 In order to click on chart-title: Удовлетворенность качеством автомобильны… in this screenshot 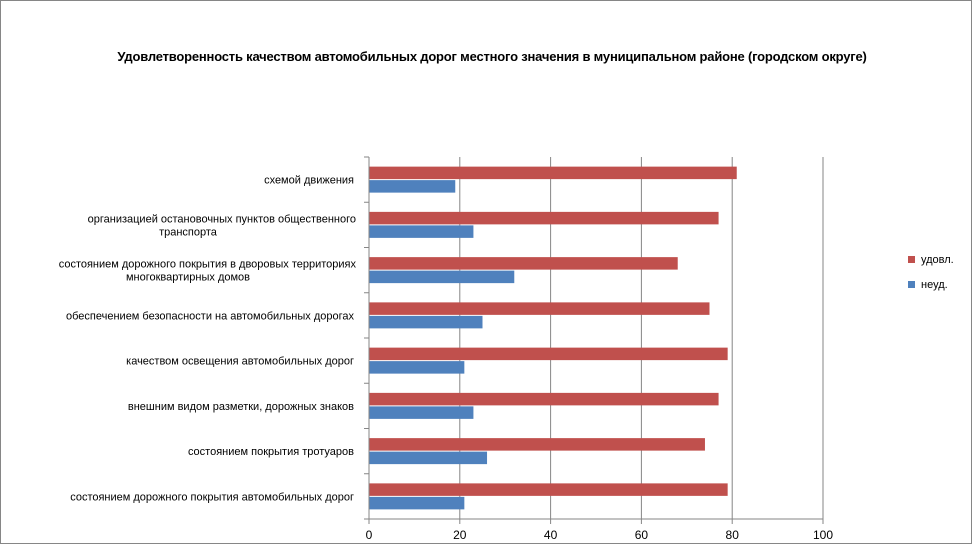, I will do `click(492, 56)`.